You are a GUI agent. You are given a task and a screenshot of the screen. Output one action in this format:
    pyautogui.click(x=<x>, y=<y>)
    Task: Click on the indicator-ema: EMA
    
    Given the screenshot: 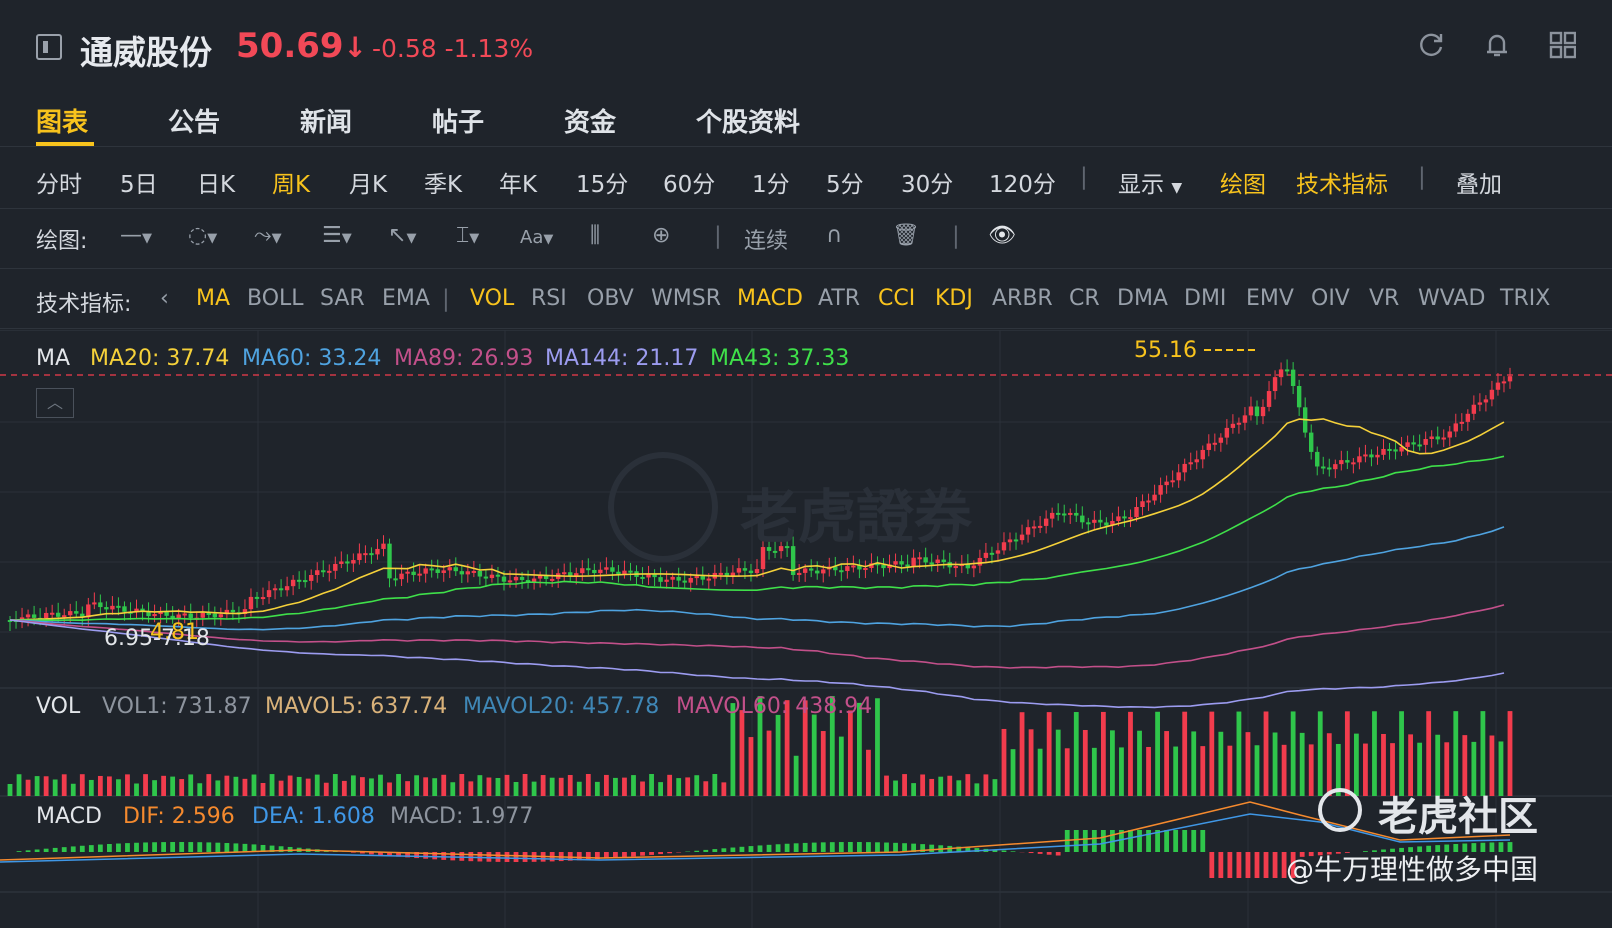 What is the action you would take?
    pyautogui.click(x=406, y=298)
    